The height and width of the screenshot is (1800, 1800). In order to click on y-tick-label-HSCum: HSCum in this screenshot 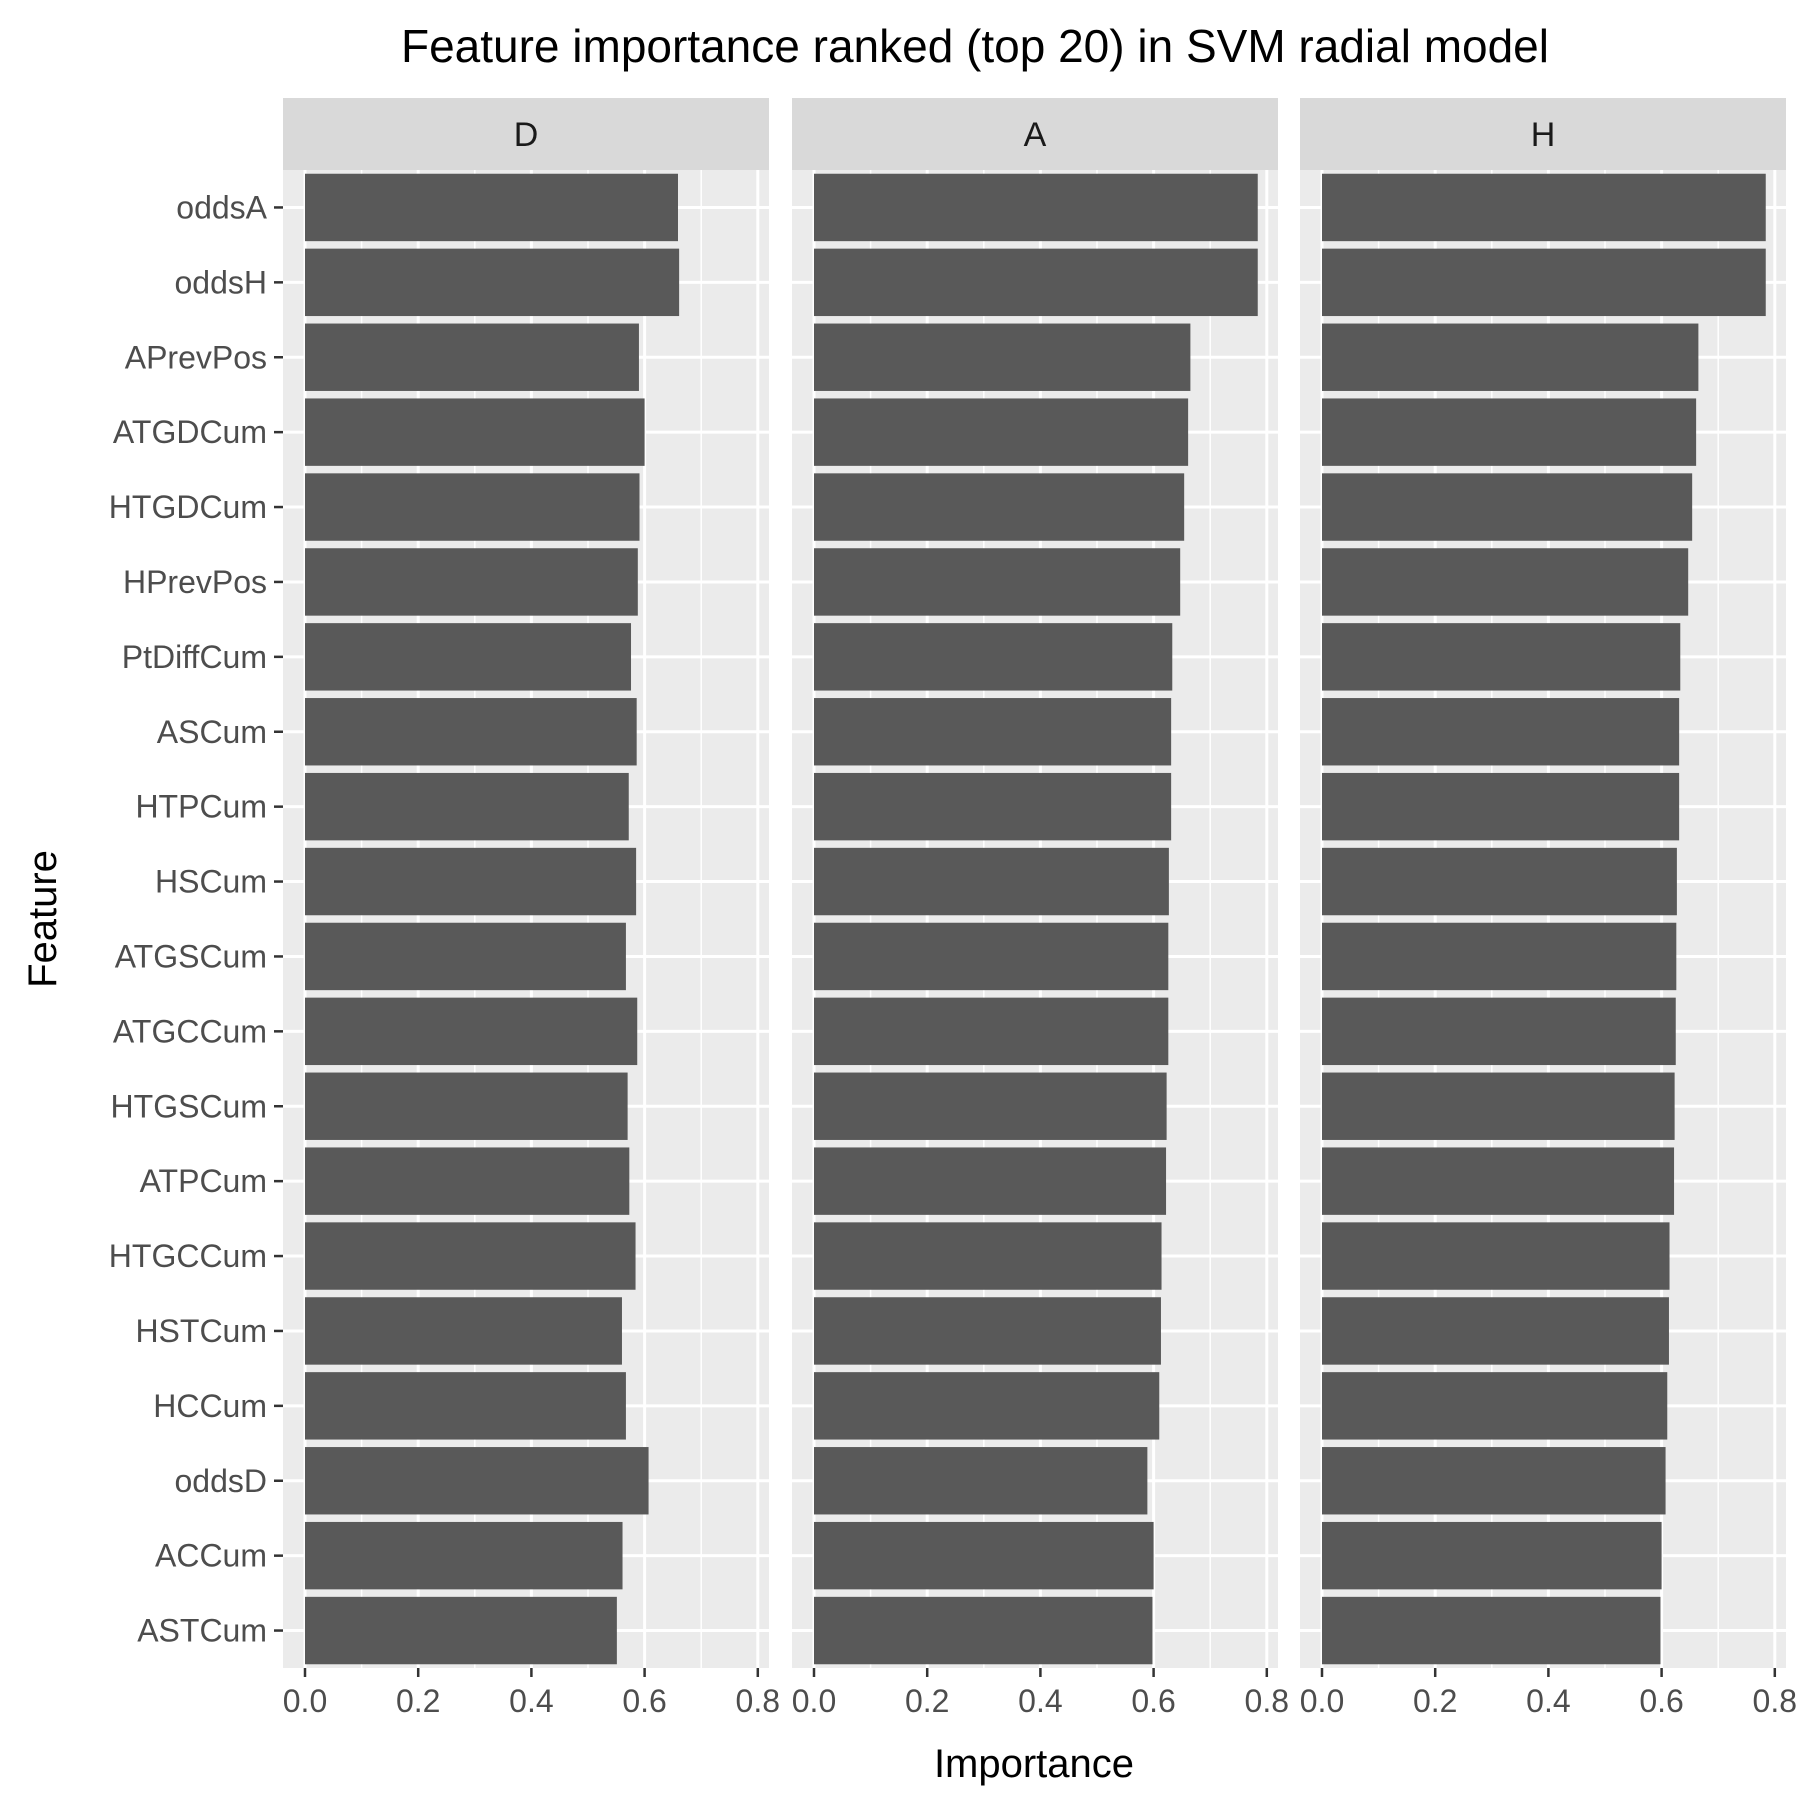, I will do `click(211, 882)`.